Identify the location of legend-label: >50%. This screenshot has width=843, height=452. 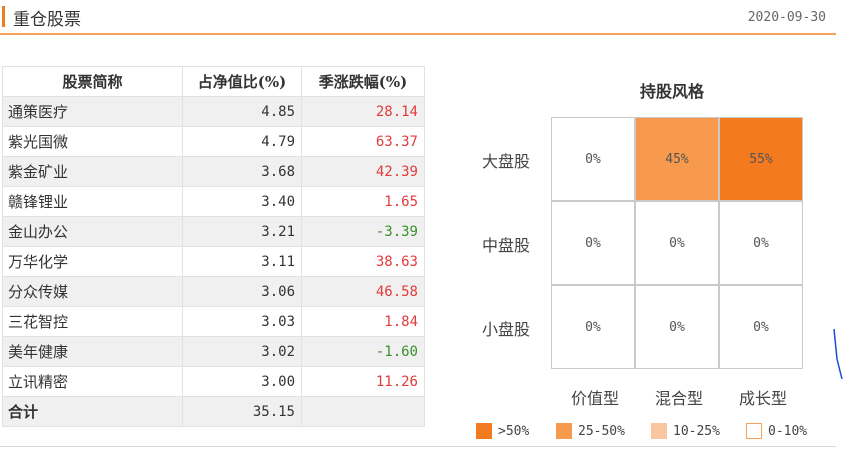
(514, 431).